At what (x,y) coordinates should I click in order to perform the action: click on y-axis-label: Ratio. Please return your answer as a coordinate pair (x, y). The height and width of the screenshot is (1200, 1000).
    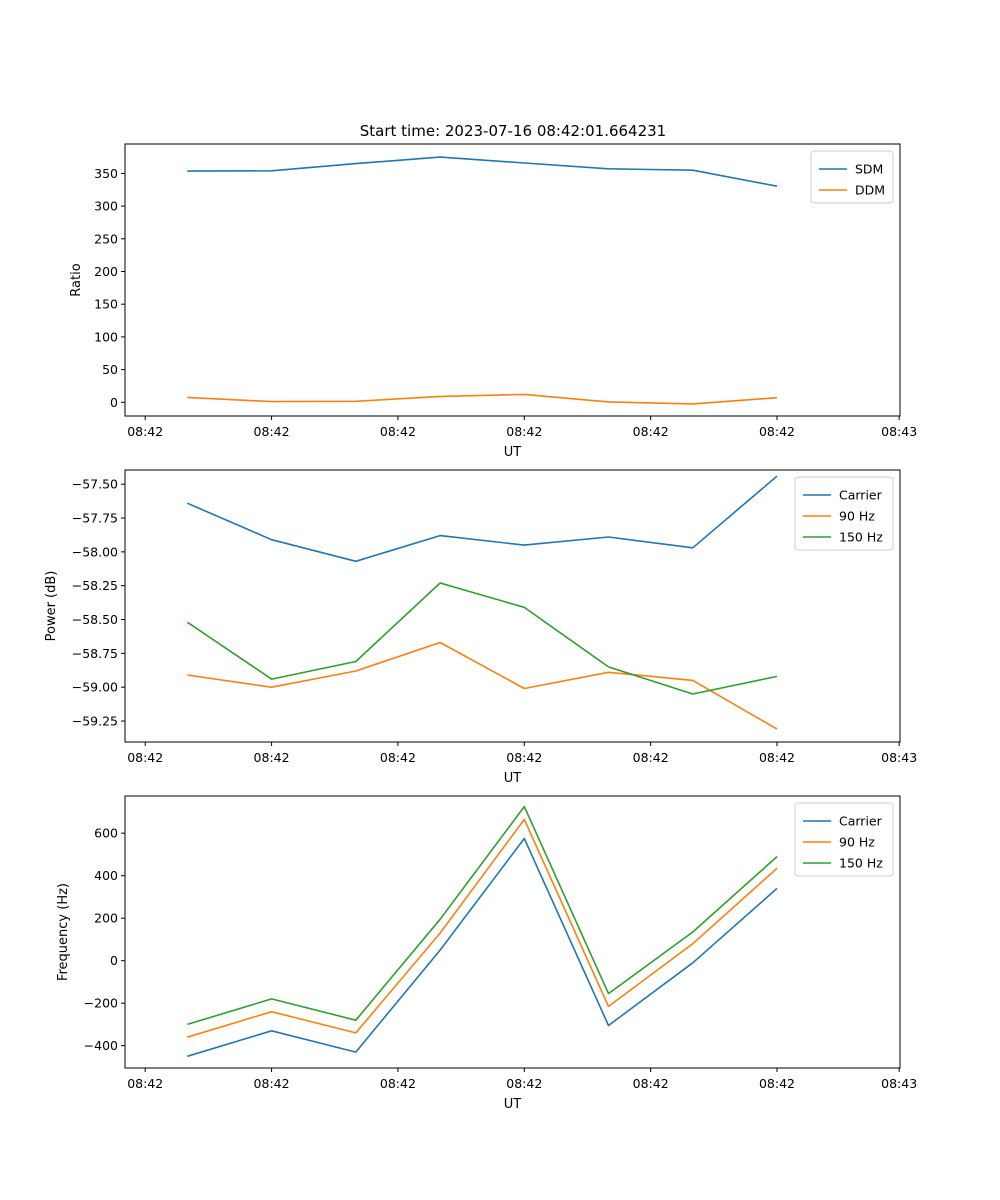
    Looking at the image, I should click on (76, 279).